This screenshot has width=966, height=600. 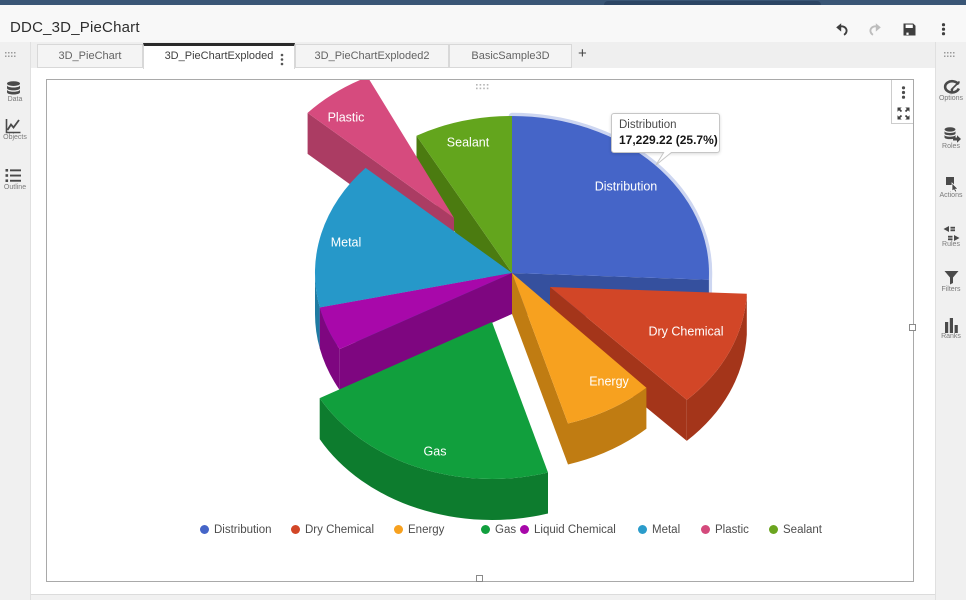 What do you see at coordinates (468, 142) in the screenshot?
I see `svg-text: Sealant` at bounding box center [468, 142].